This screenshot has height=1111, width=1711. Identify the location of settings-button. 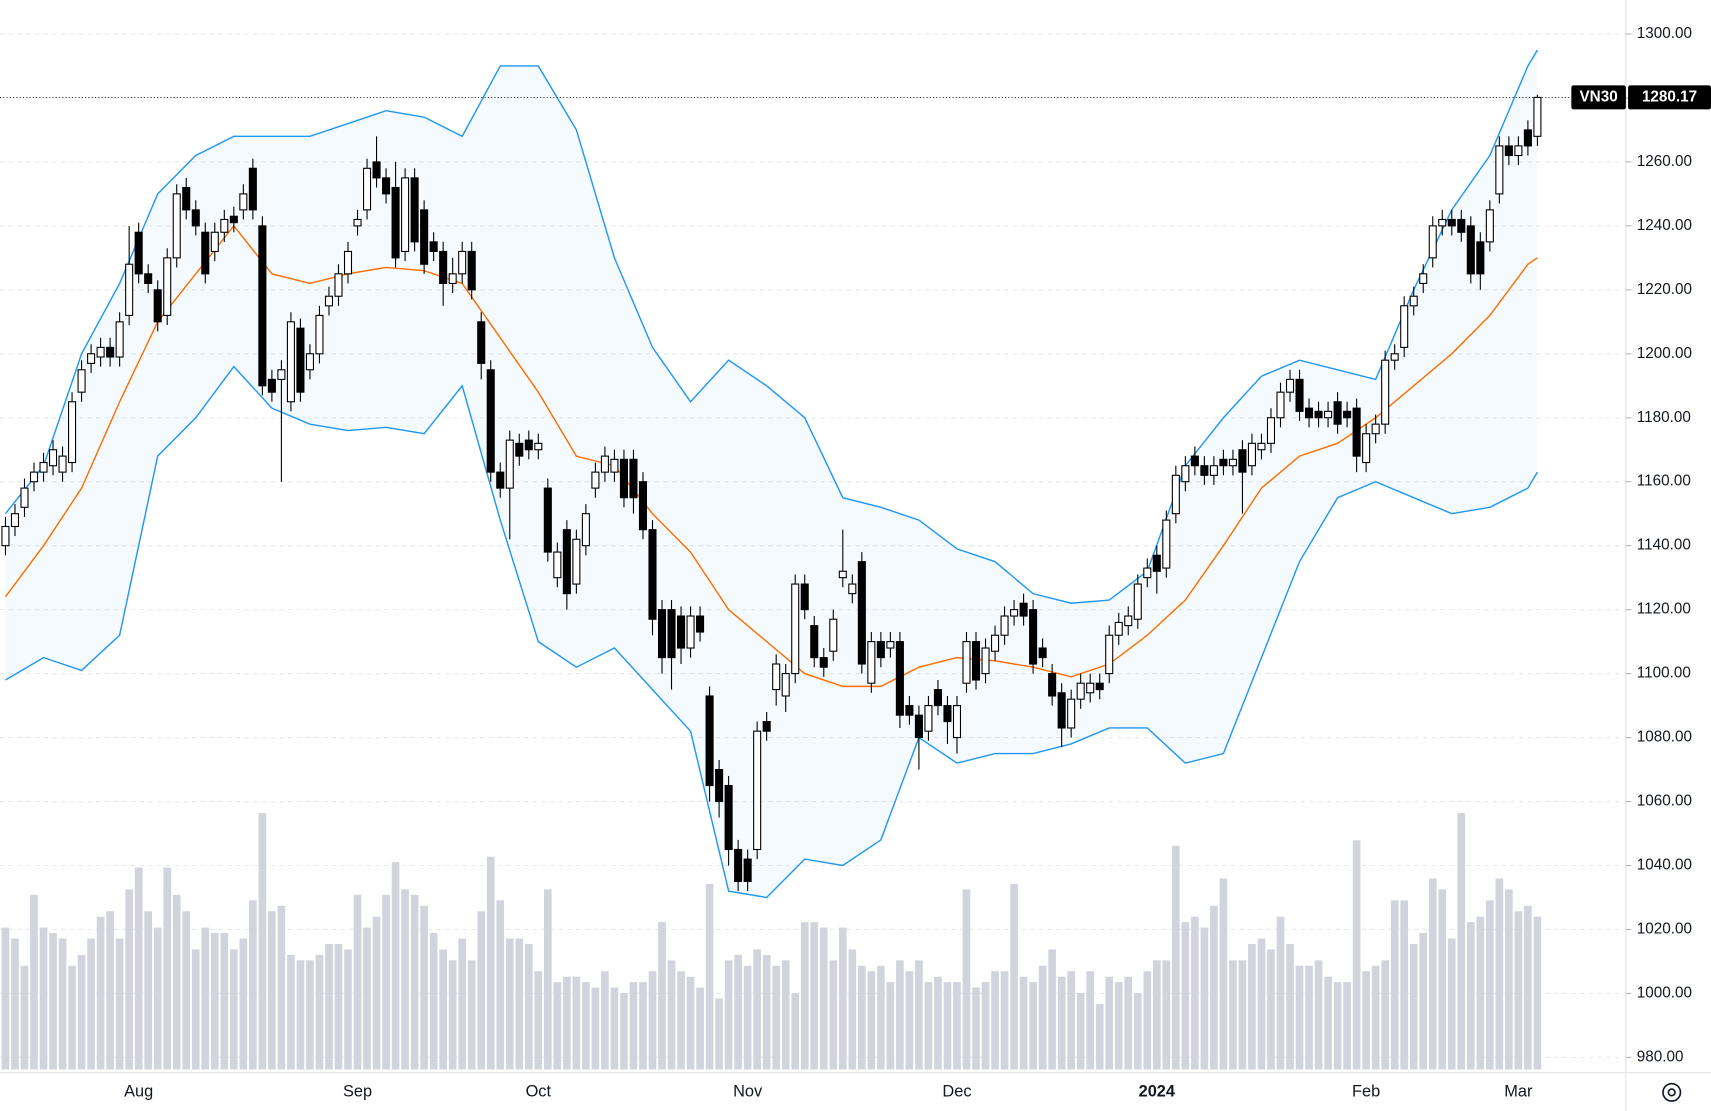
(1672, 1092).